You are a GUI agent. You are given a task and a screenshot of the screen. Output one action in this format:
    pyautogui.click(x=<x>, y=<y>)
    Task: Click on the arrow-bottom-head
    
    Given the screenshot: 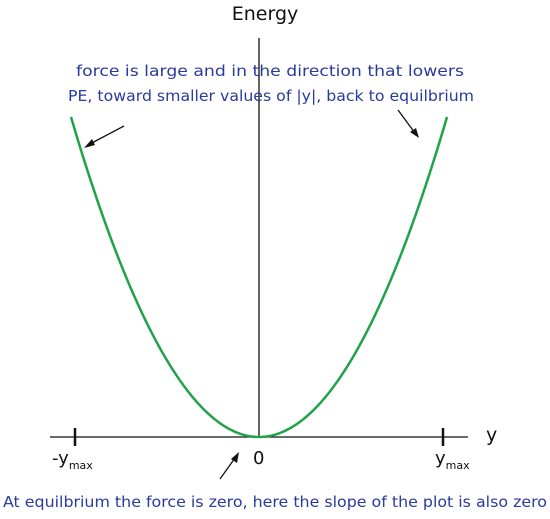 What is the action you would take?
    pyautogui.click(x=235, y=457)
    